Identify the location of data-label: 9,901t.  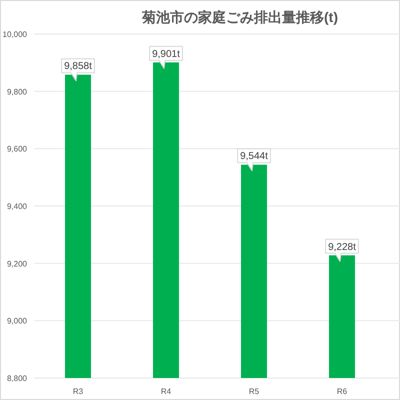
(166, 54).